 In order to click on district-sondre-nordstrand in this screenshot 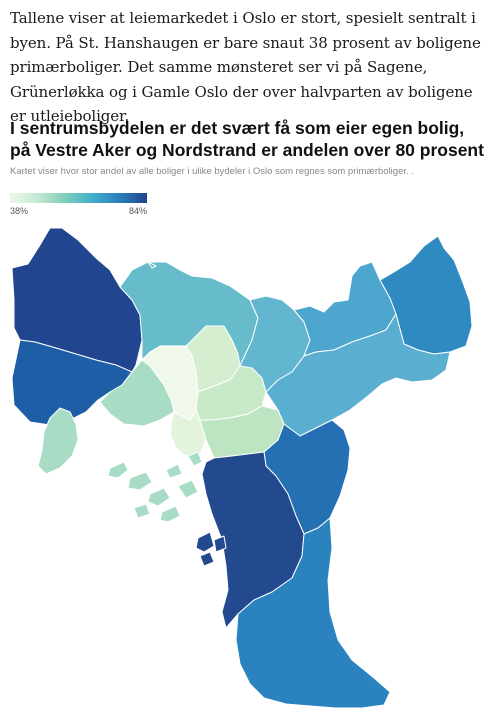, I will do `click(313, 613)`.